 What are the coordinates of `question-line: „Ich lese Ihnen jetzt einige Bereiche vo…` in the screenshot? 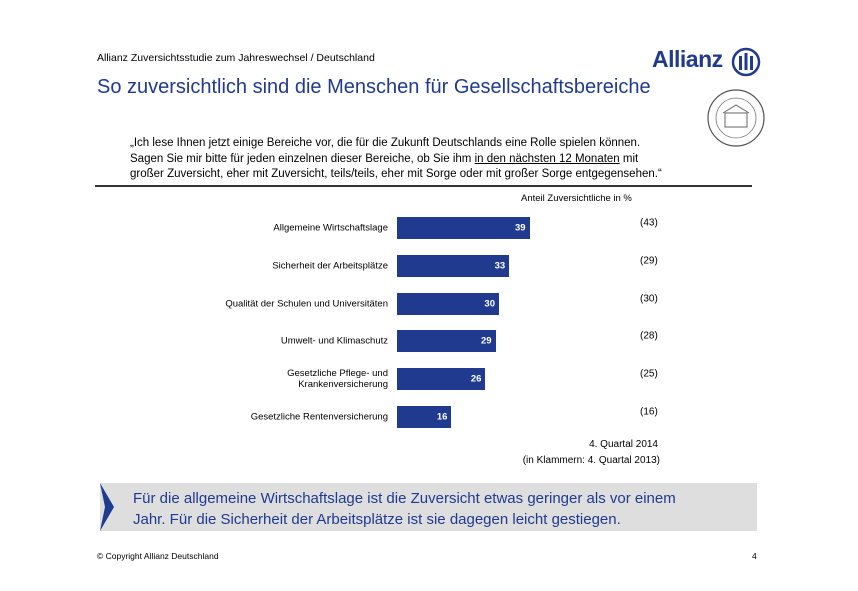 It's located at (385, 143).